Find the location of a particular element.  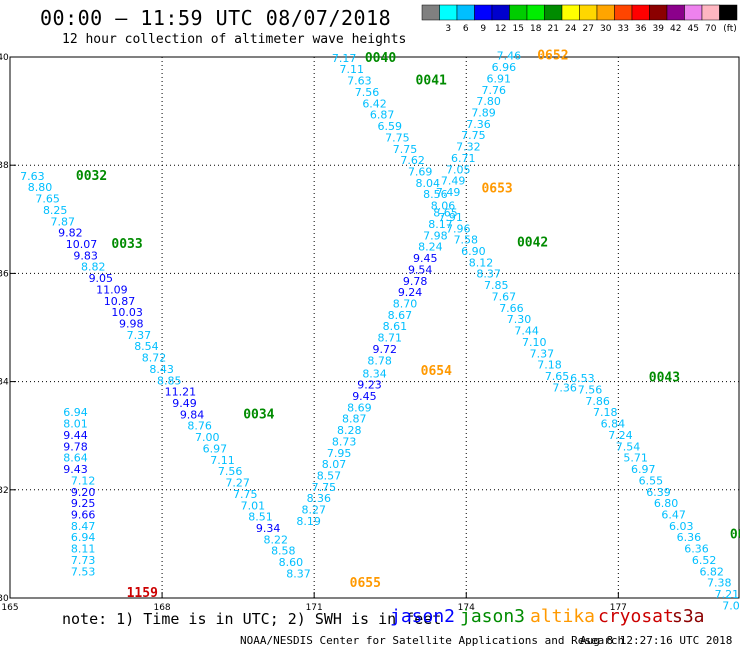

wave-height-value: 9.43 is located at coordinates (75, 469).